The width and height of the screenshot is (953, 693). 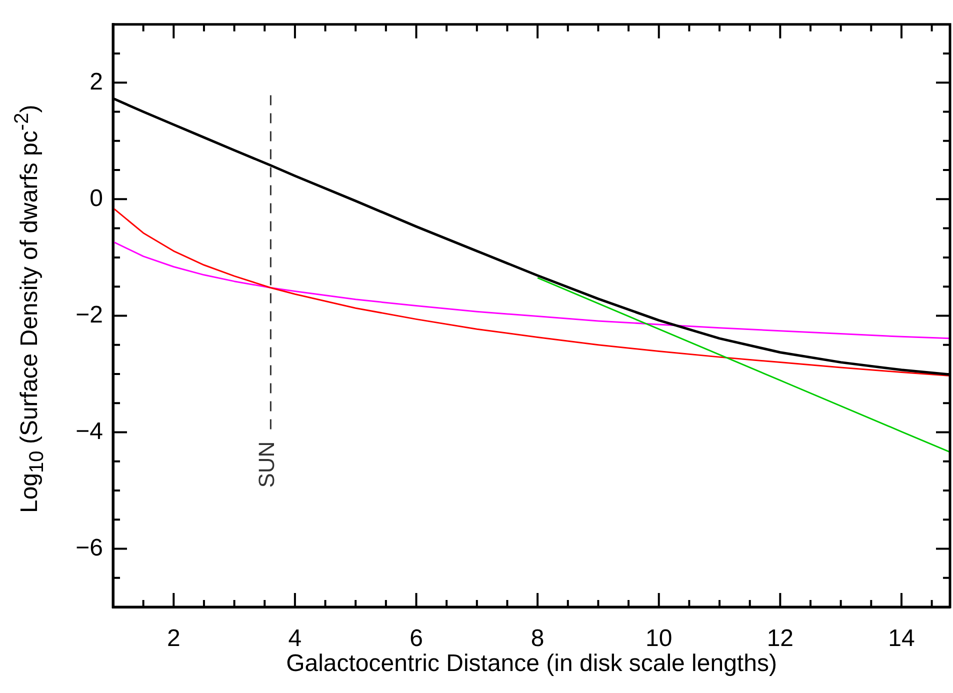 What do you see at coordinates (780, 638) in the screenshot?
I see `x-tick-label: 12` at bounding box center [780, 638].